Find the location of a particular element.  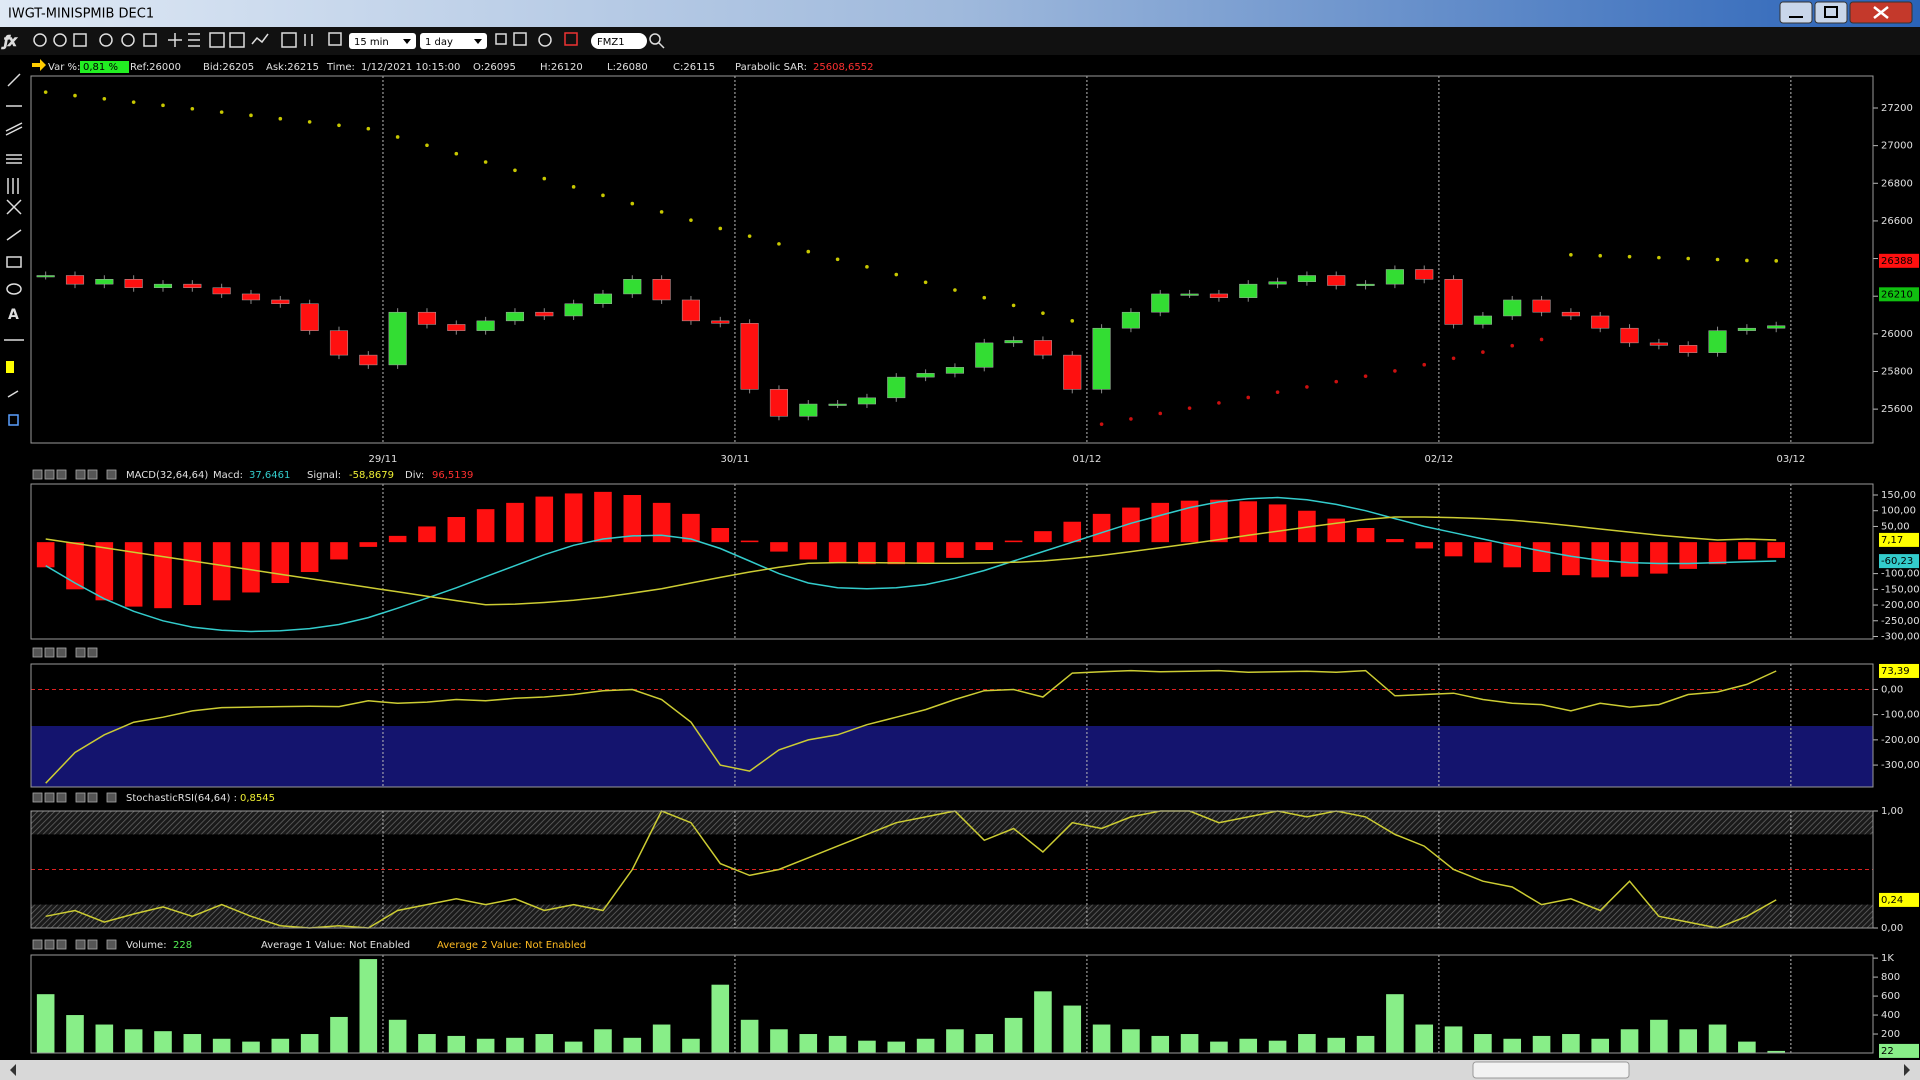

scroll-thumb is located at coordinates (1551, 1070).